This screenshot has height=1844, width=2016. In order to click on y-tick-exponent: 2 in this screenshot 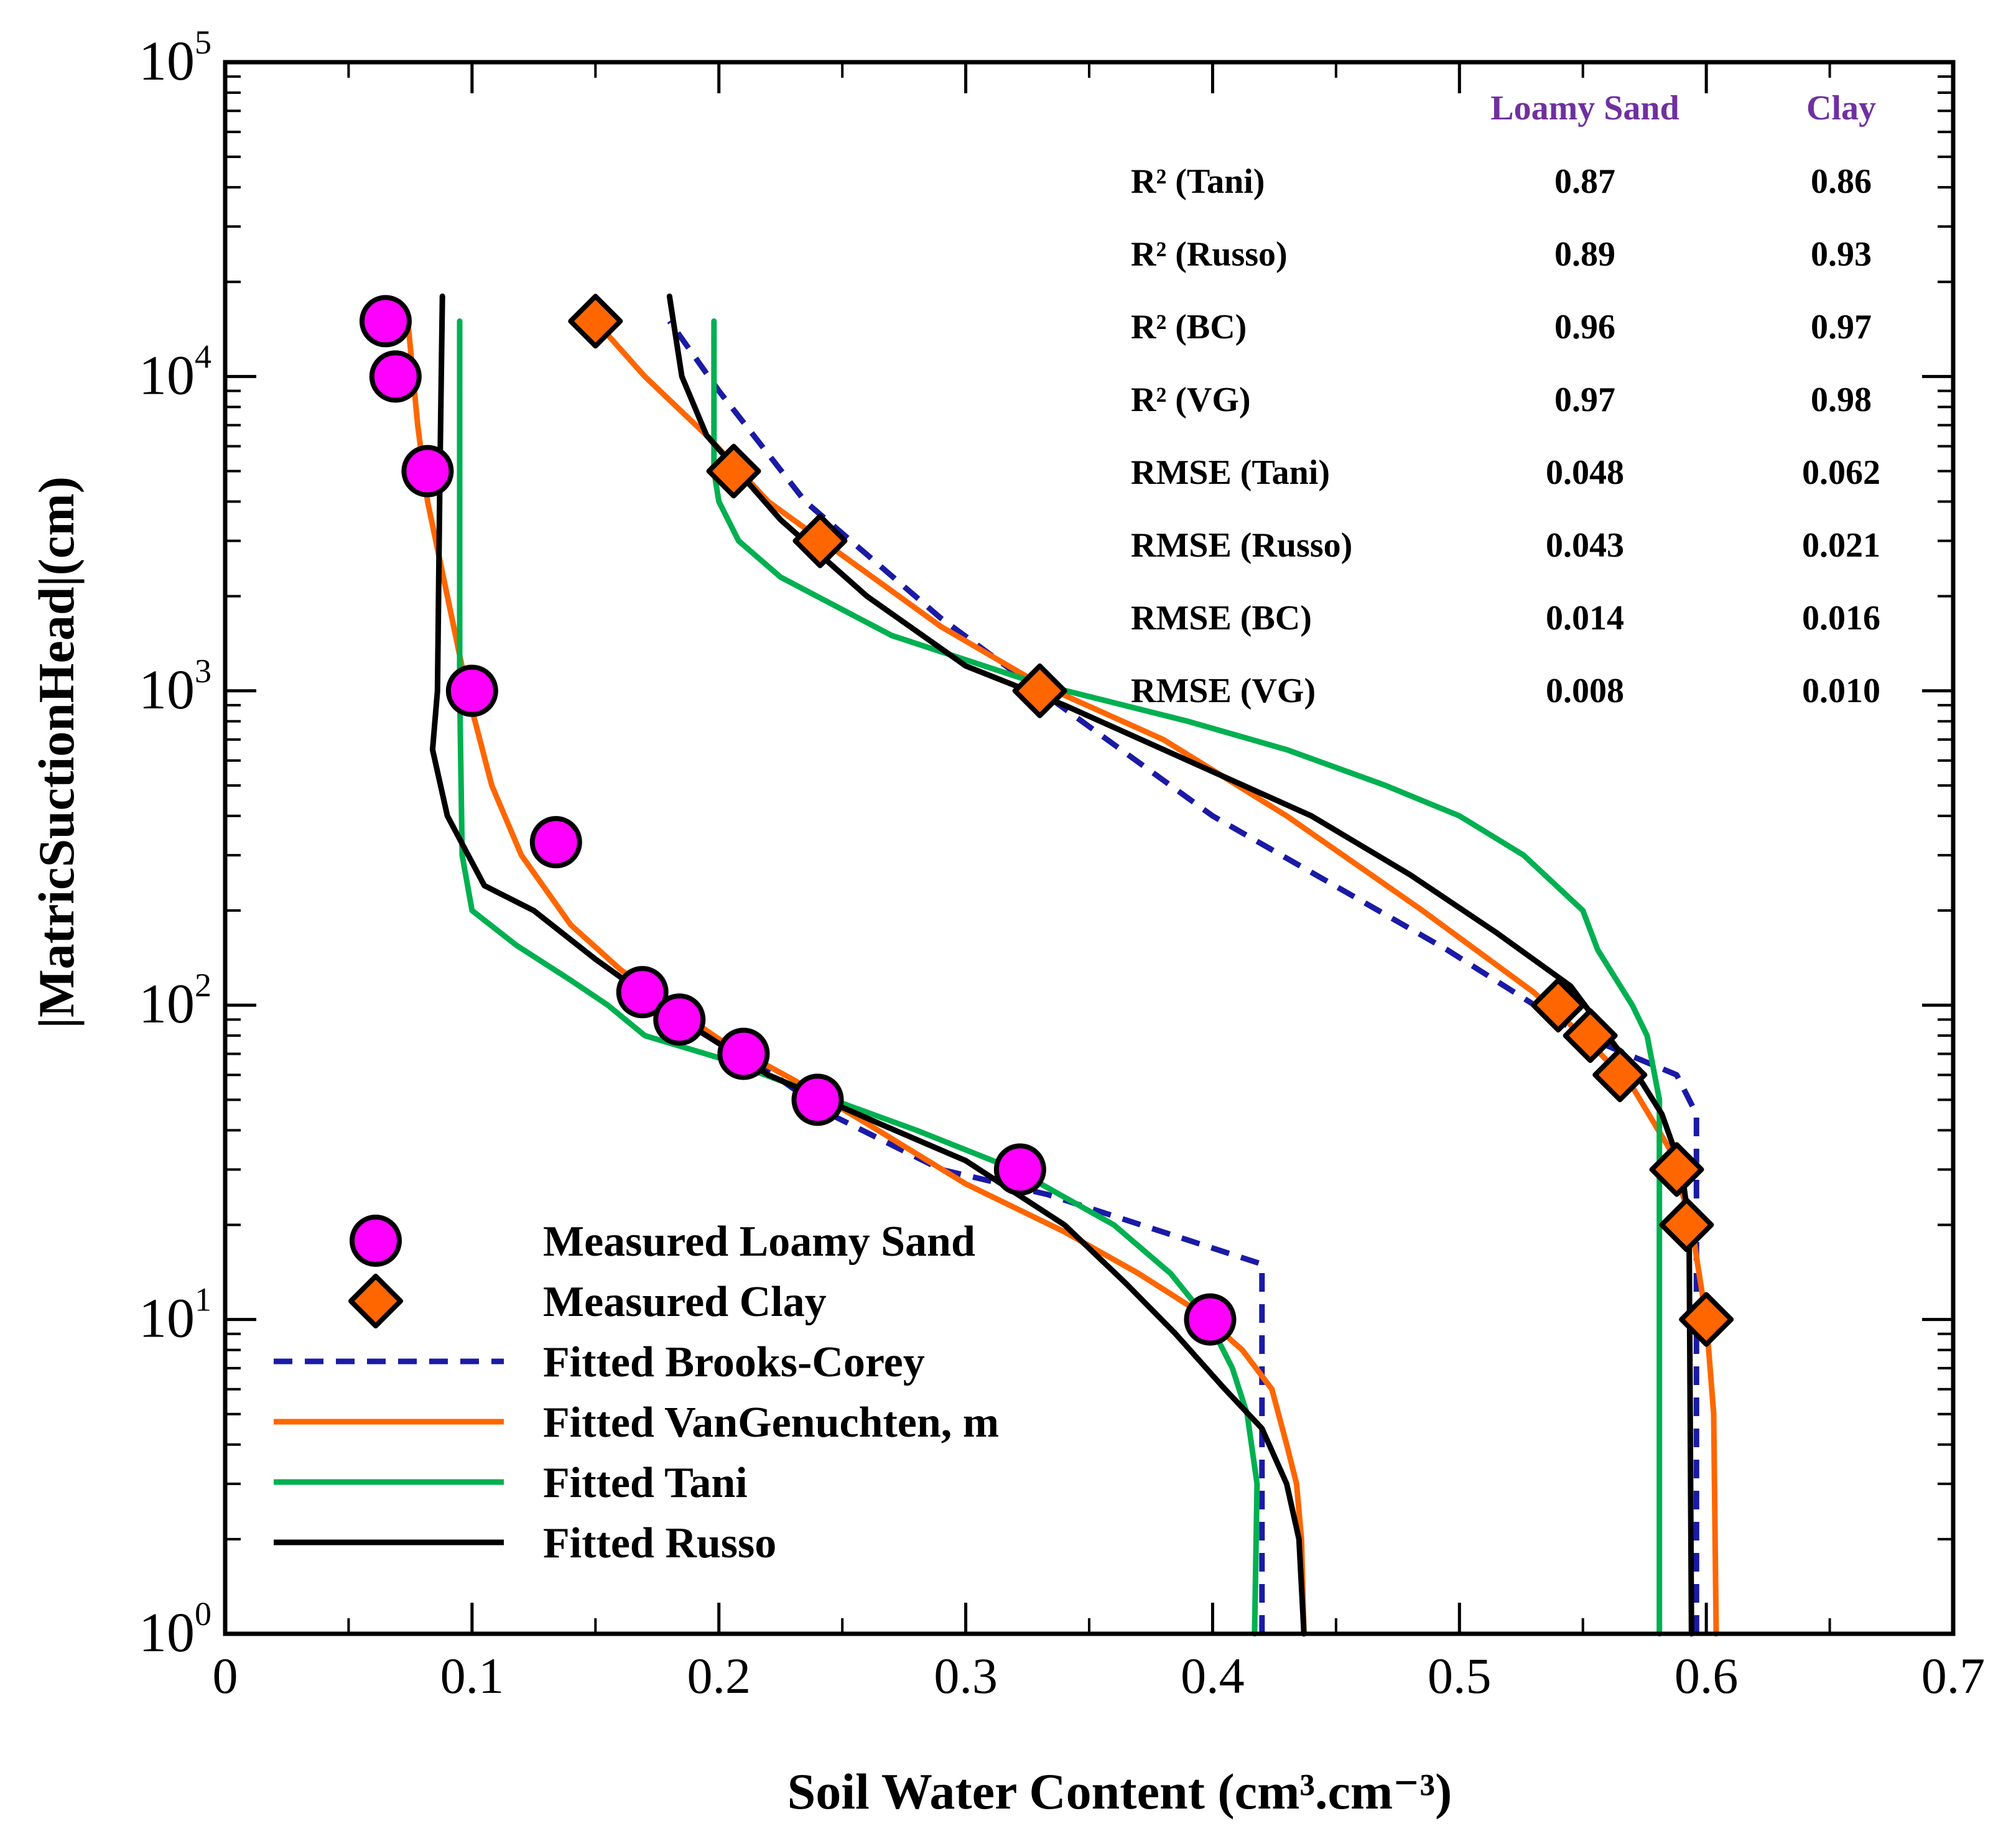, I will do `click(203, 985)`.